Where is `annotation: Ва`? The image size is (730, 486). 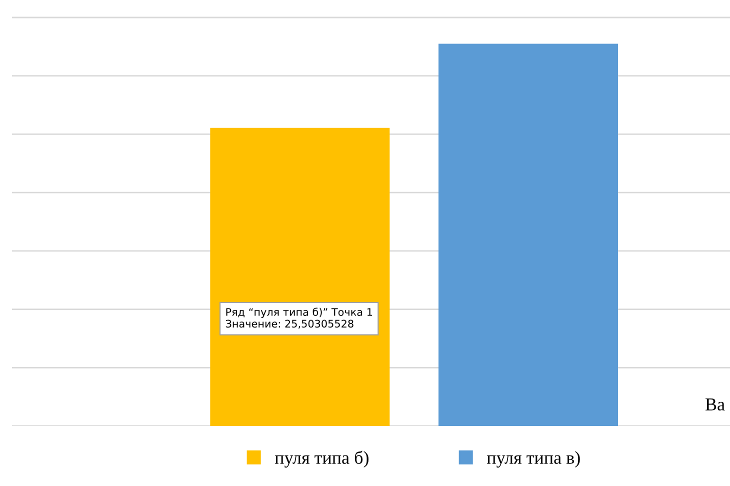 annotation: Ва is located at coordinates (715, 404).